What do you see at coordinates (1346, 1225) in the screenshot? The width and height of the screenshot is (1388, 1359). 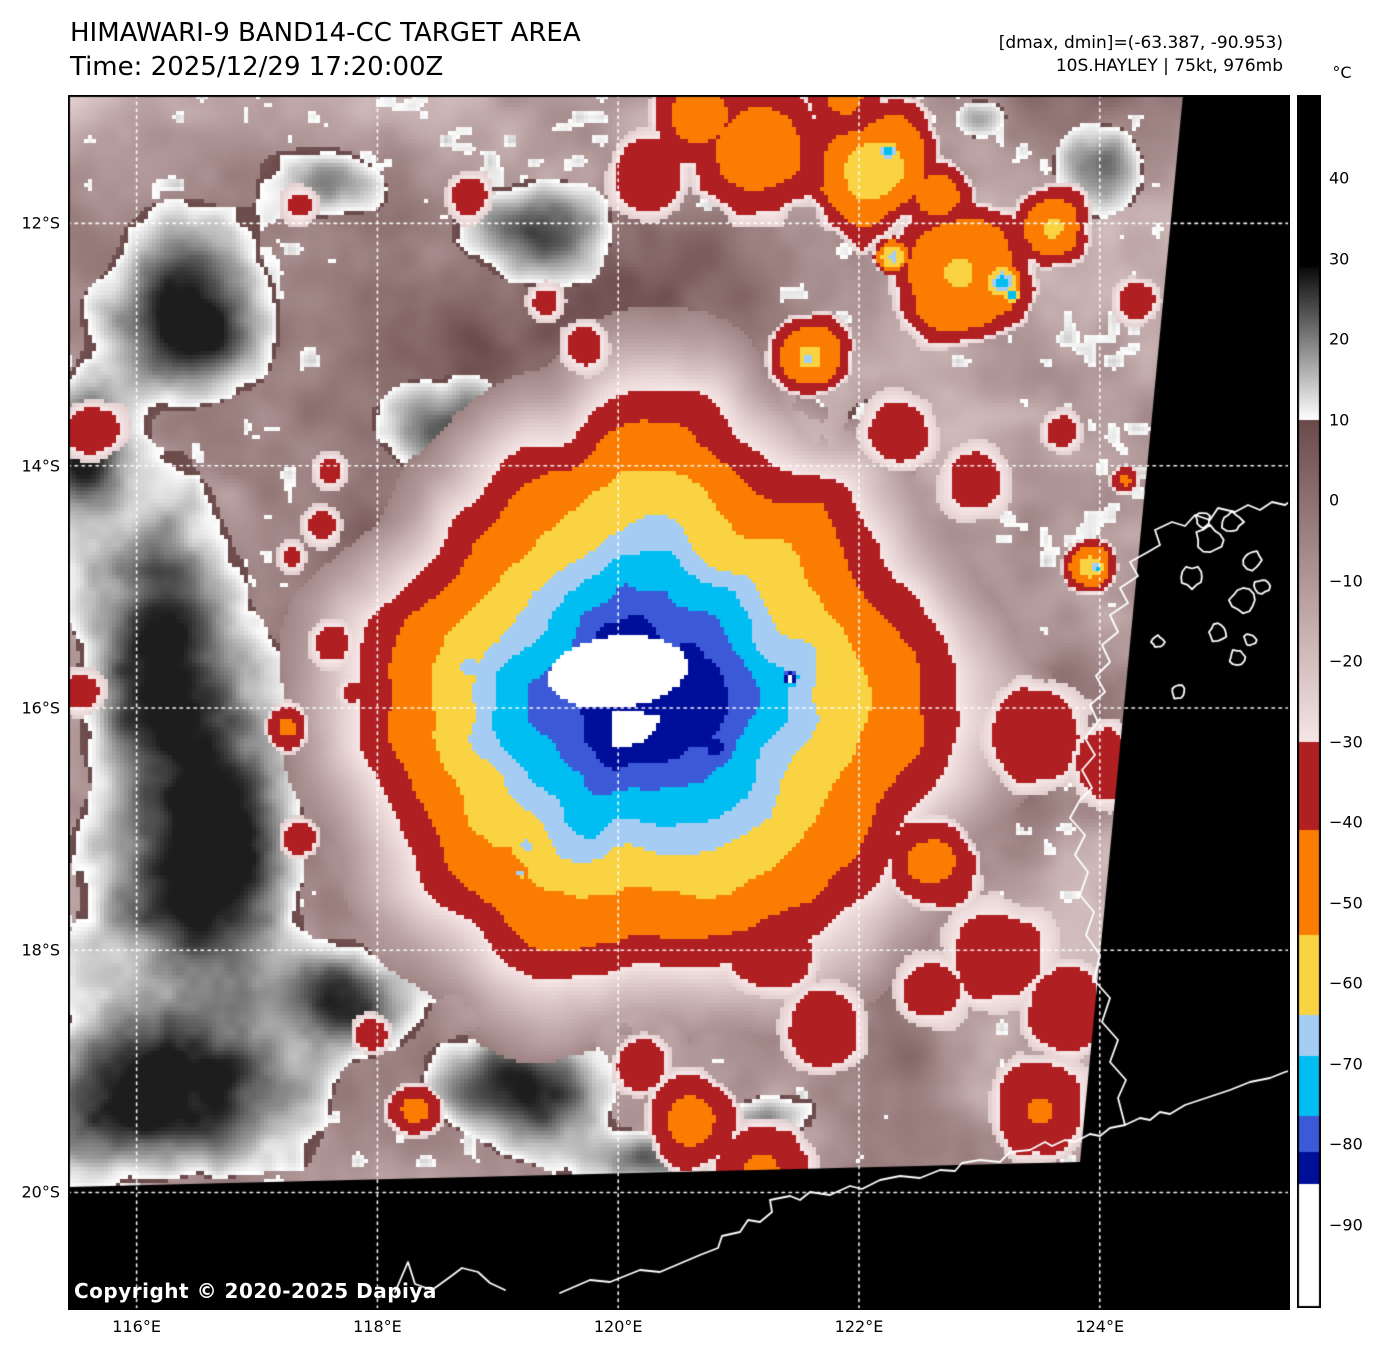 I see `colorbar-tick-label: −90` at bounding box center [1346, 1225].